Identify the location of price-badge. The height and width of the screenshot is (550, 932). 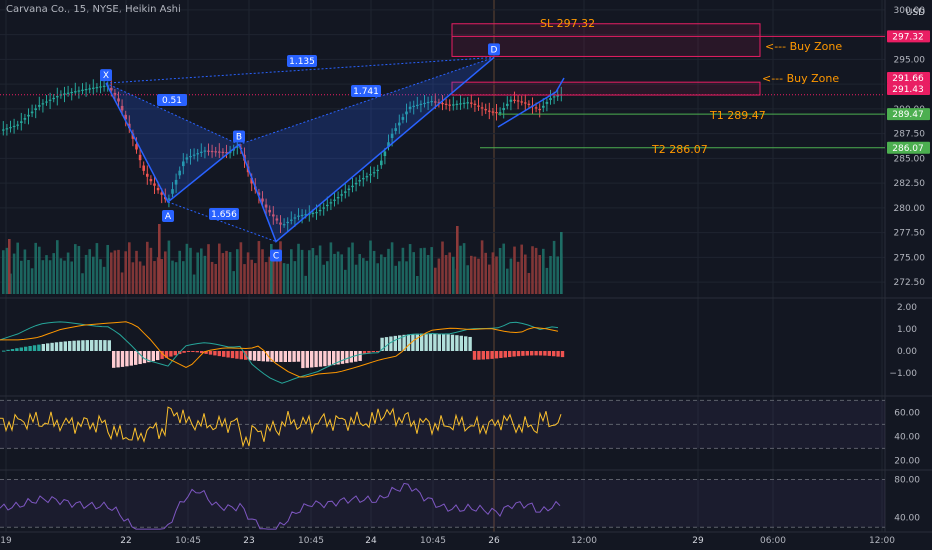
(908, 89).